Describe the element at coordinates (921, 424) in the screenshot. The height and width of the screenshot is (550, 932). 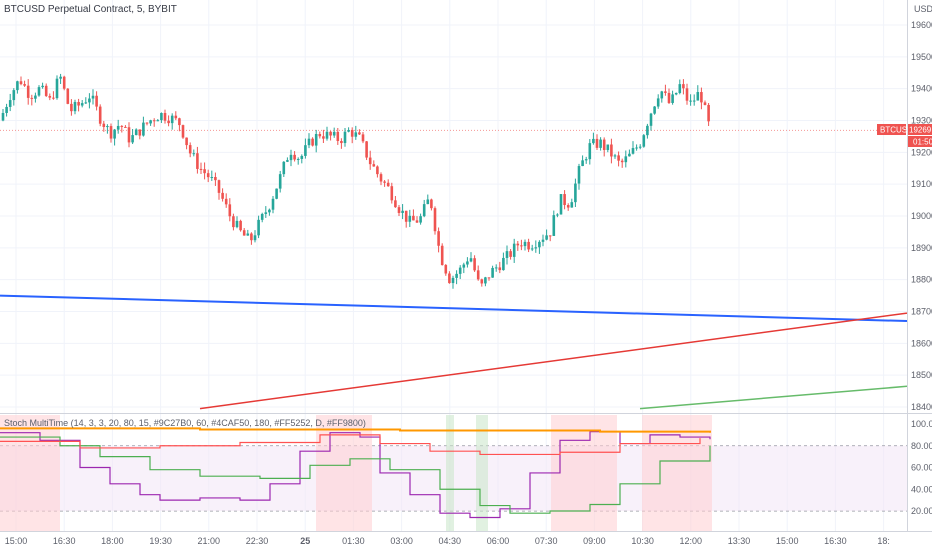
I see `indicator-tick-label: 100.00` at that location.